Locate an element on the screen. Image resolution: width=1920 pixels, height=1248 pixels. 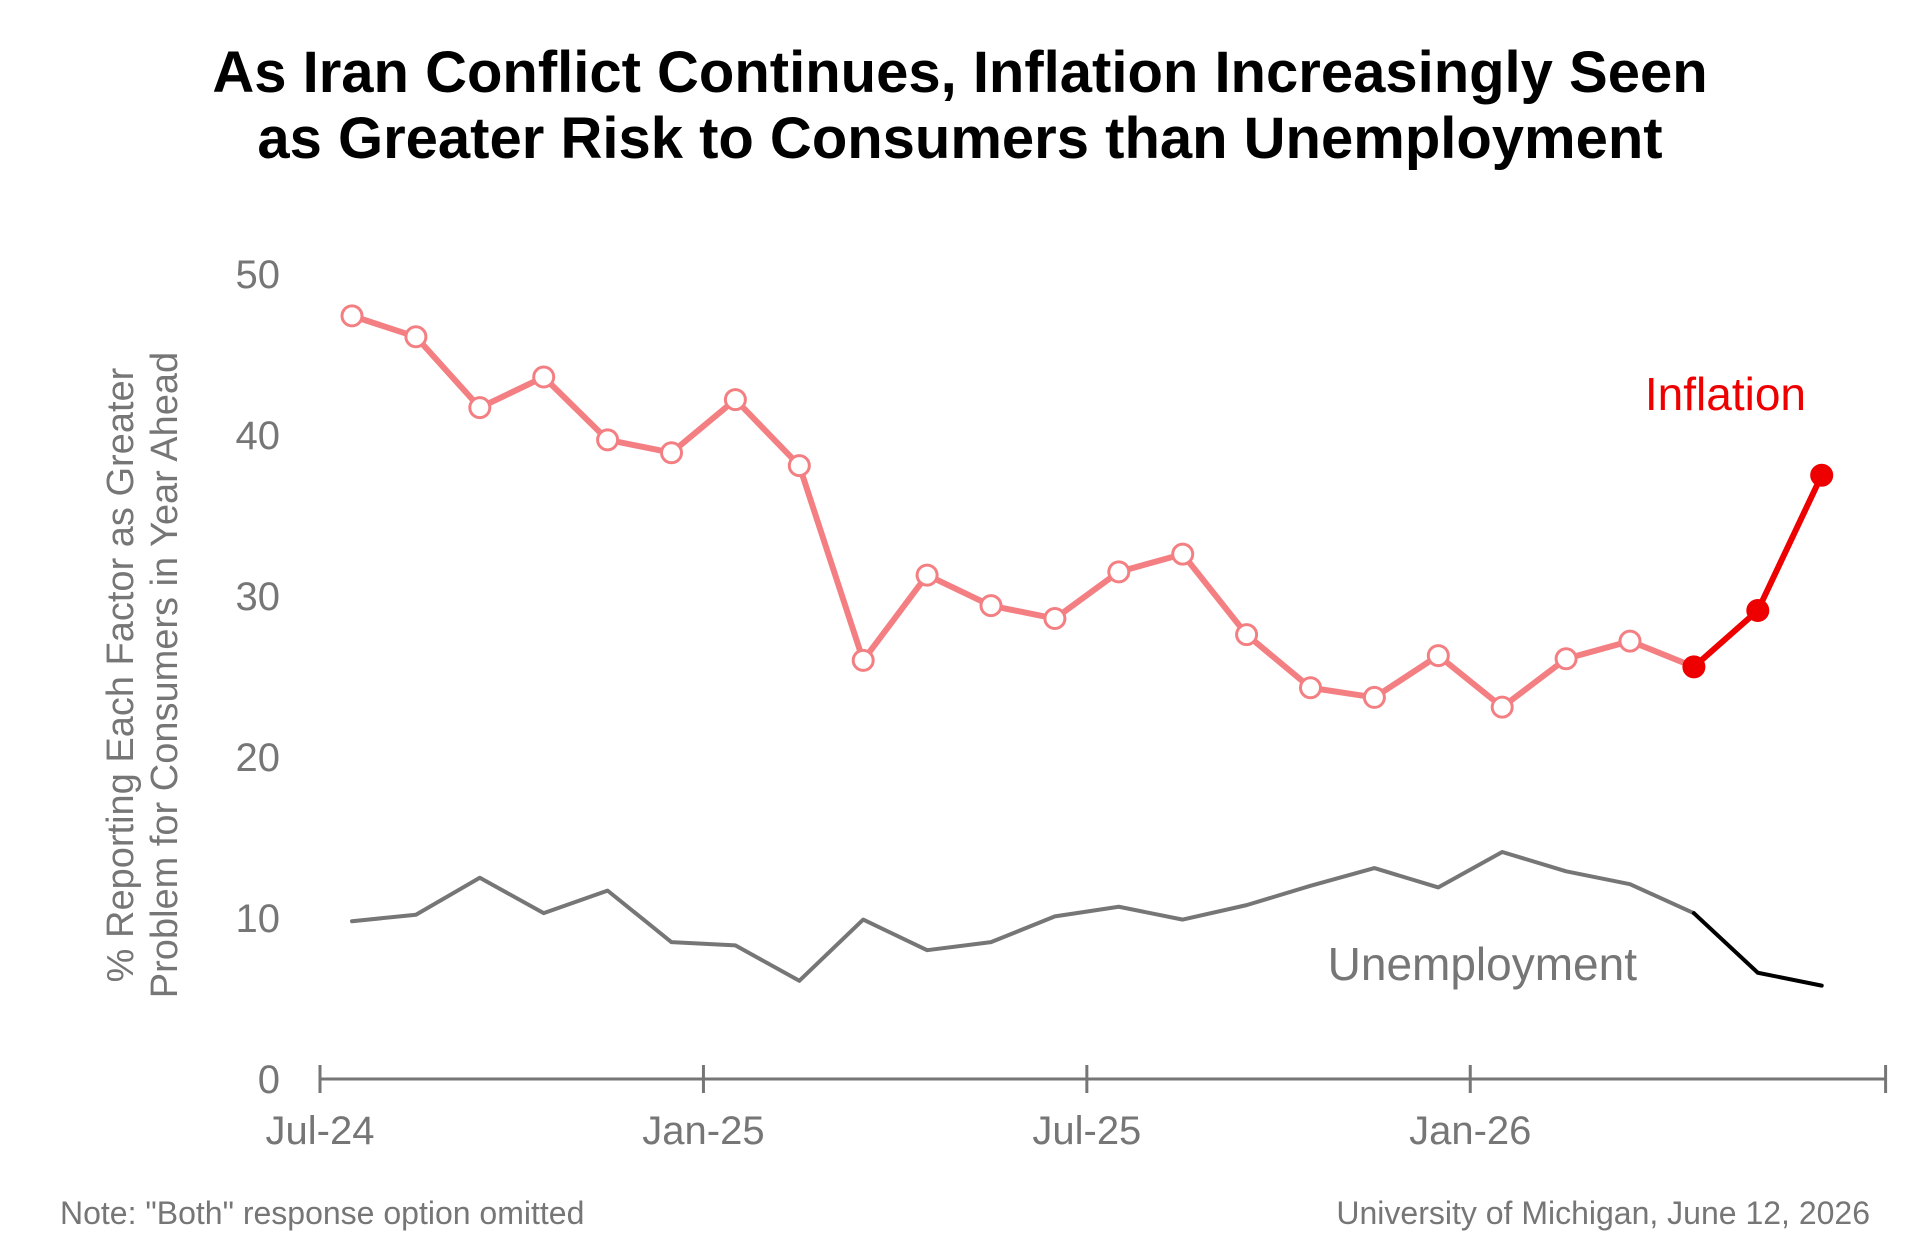
series-label-inflation: Inflation is located at coordinates (1725, 394).